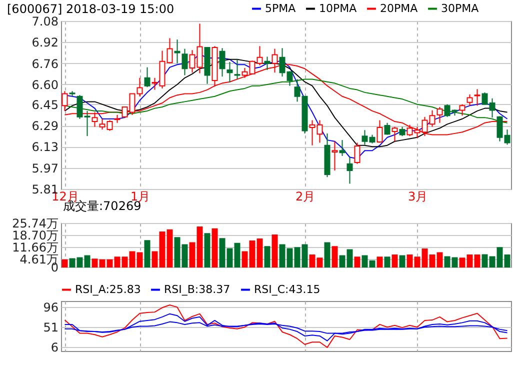  Describe the element at coordinates (45, 189) in the screenshot. I see `y-tick-label: 5.81` at that location.